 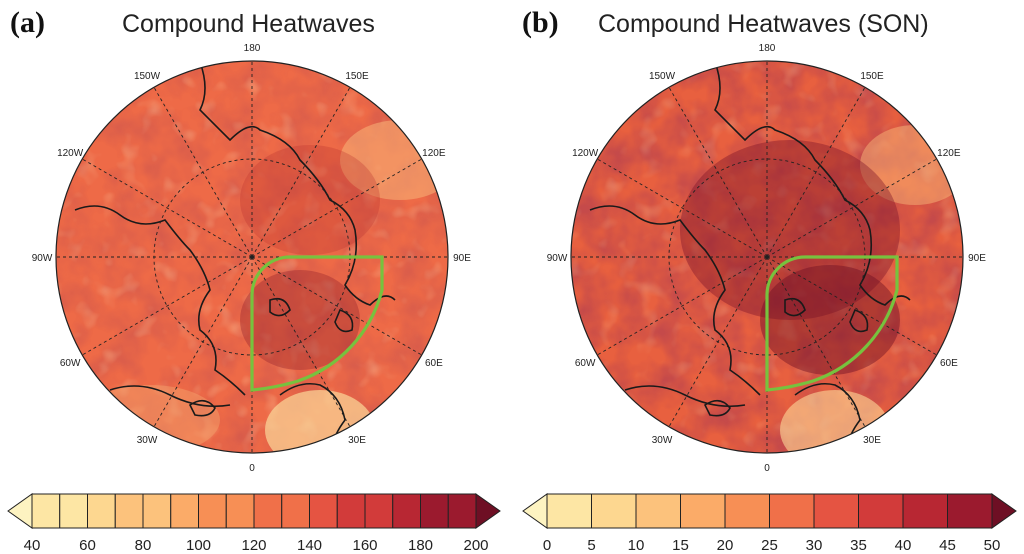 I want to click on colorbar-tick-label: 60, so click(x=87, y=545).